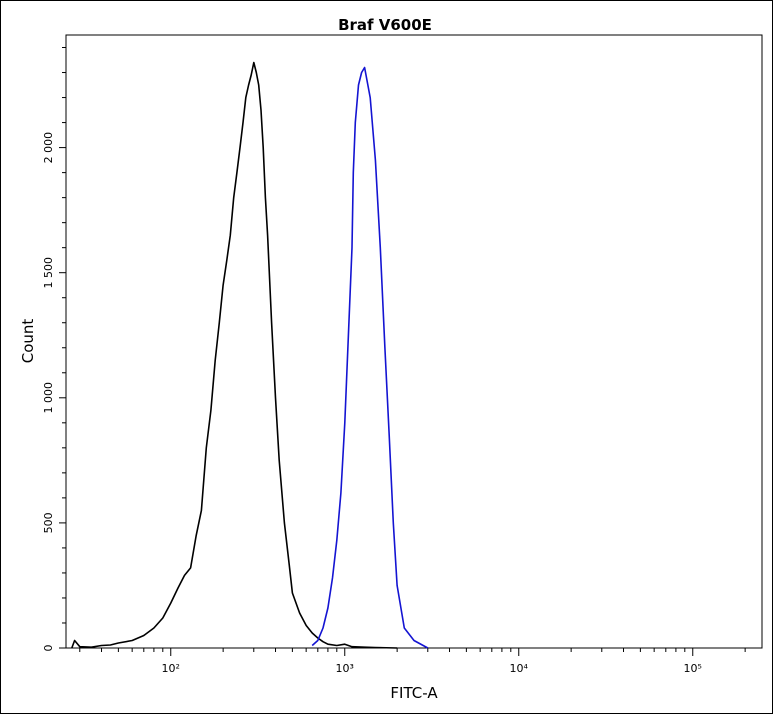  Describe the element at coordinates (48, 398) in the screenshot. I see `y-tick-label: 1 000` at that location.